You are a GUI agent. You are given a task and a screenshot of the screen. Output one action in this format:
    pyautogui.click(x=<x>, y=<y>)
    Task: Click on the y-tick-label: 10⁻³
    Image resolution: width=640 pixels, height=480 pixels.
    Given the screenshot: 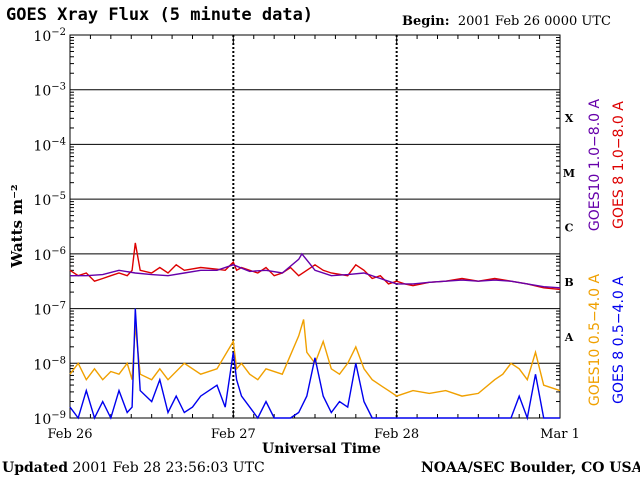 What is the action you would take?
    pyautogui.click(x=49, y=91)
    